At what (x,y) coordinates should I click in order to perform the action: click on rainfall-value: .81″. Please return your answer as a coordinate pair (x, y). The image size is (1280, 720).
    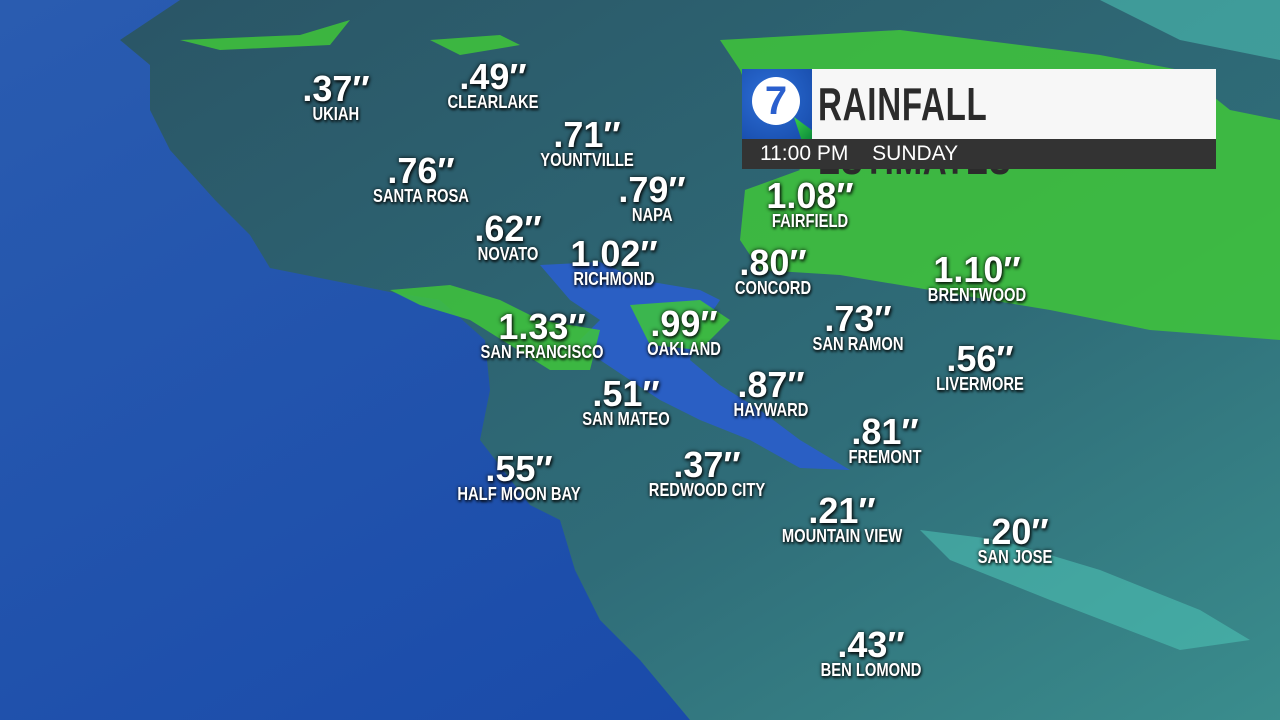
    Looking at the image, I should click on (885, 431).